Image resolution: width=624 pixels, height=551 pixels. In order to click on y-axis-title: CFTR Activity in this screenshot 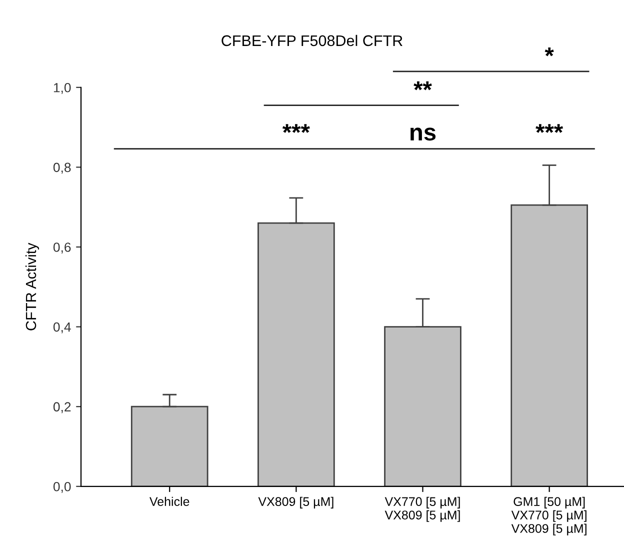, I will do `click(32, 286)`.